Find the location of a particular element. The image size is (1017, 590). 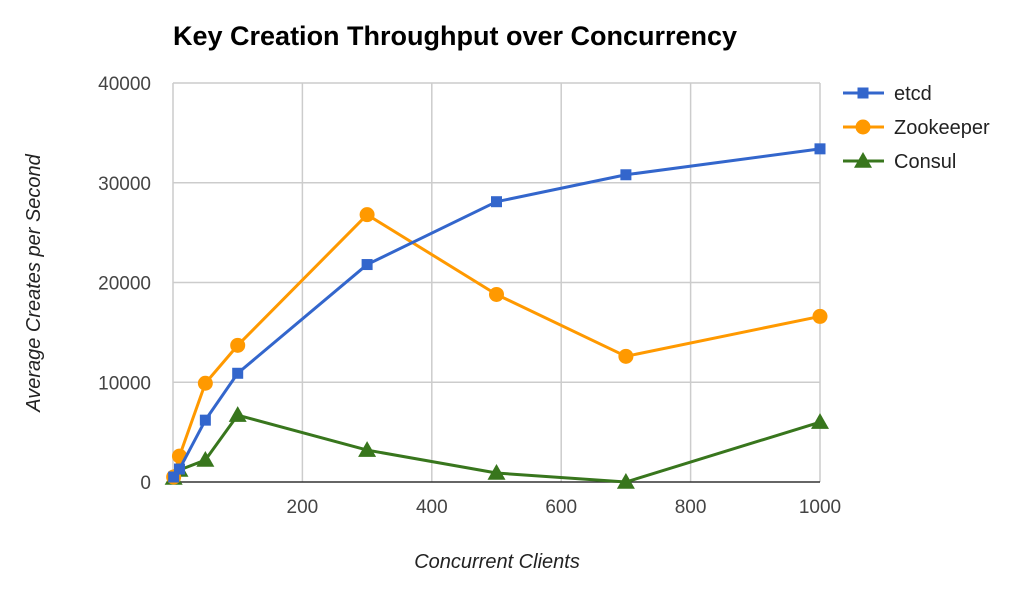

x-tick-label: 1000 is located at coordinates (820, 507).